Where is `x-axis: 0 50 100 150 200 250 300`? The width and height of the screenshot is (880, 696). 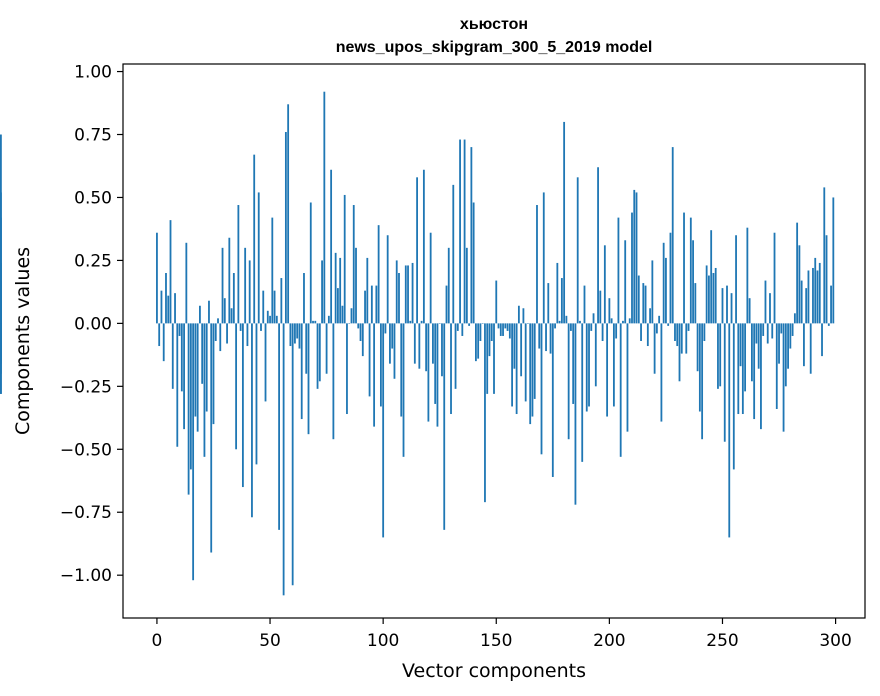 x-axis: 0 50 100 150 200 250 300 is located at coordinates (502, 634).